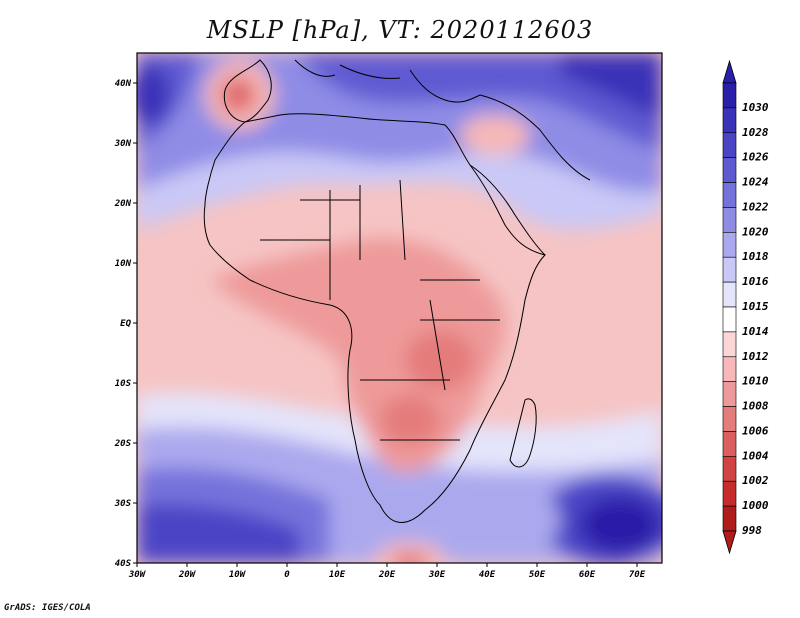  Describe the element at coordinates (755, 107) in the screenshot. I see `colorbar-label: 1030` at that location.